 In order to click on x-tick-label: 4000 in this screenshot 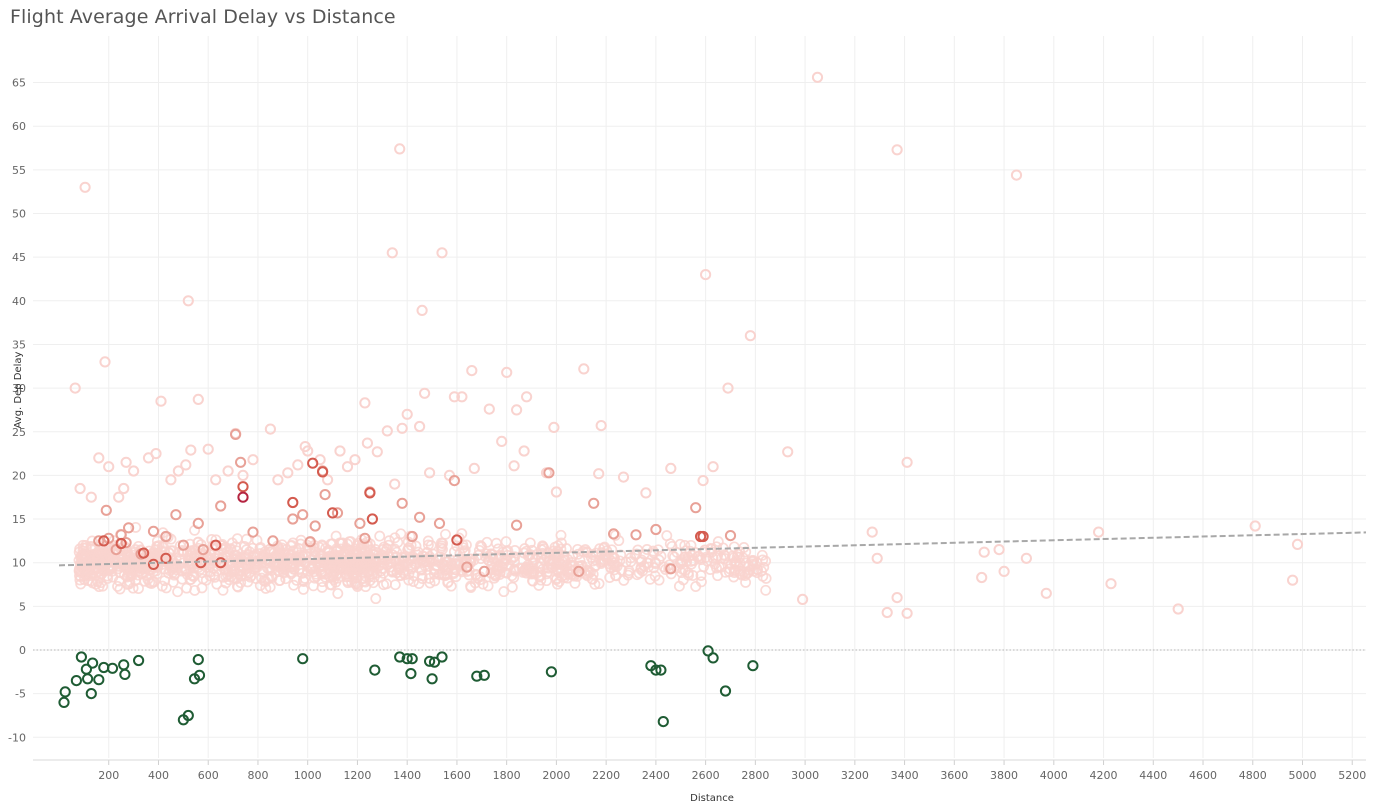, I will do `click(1054, 775)`.